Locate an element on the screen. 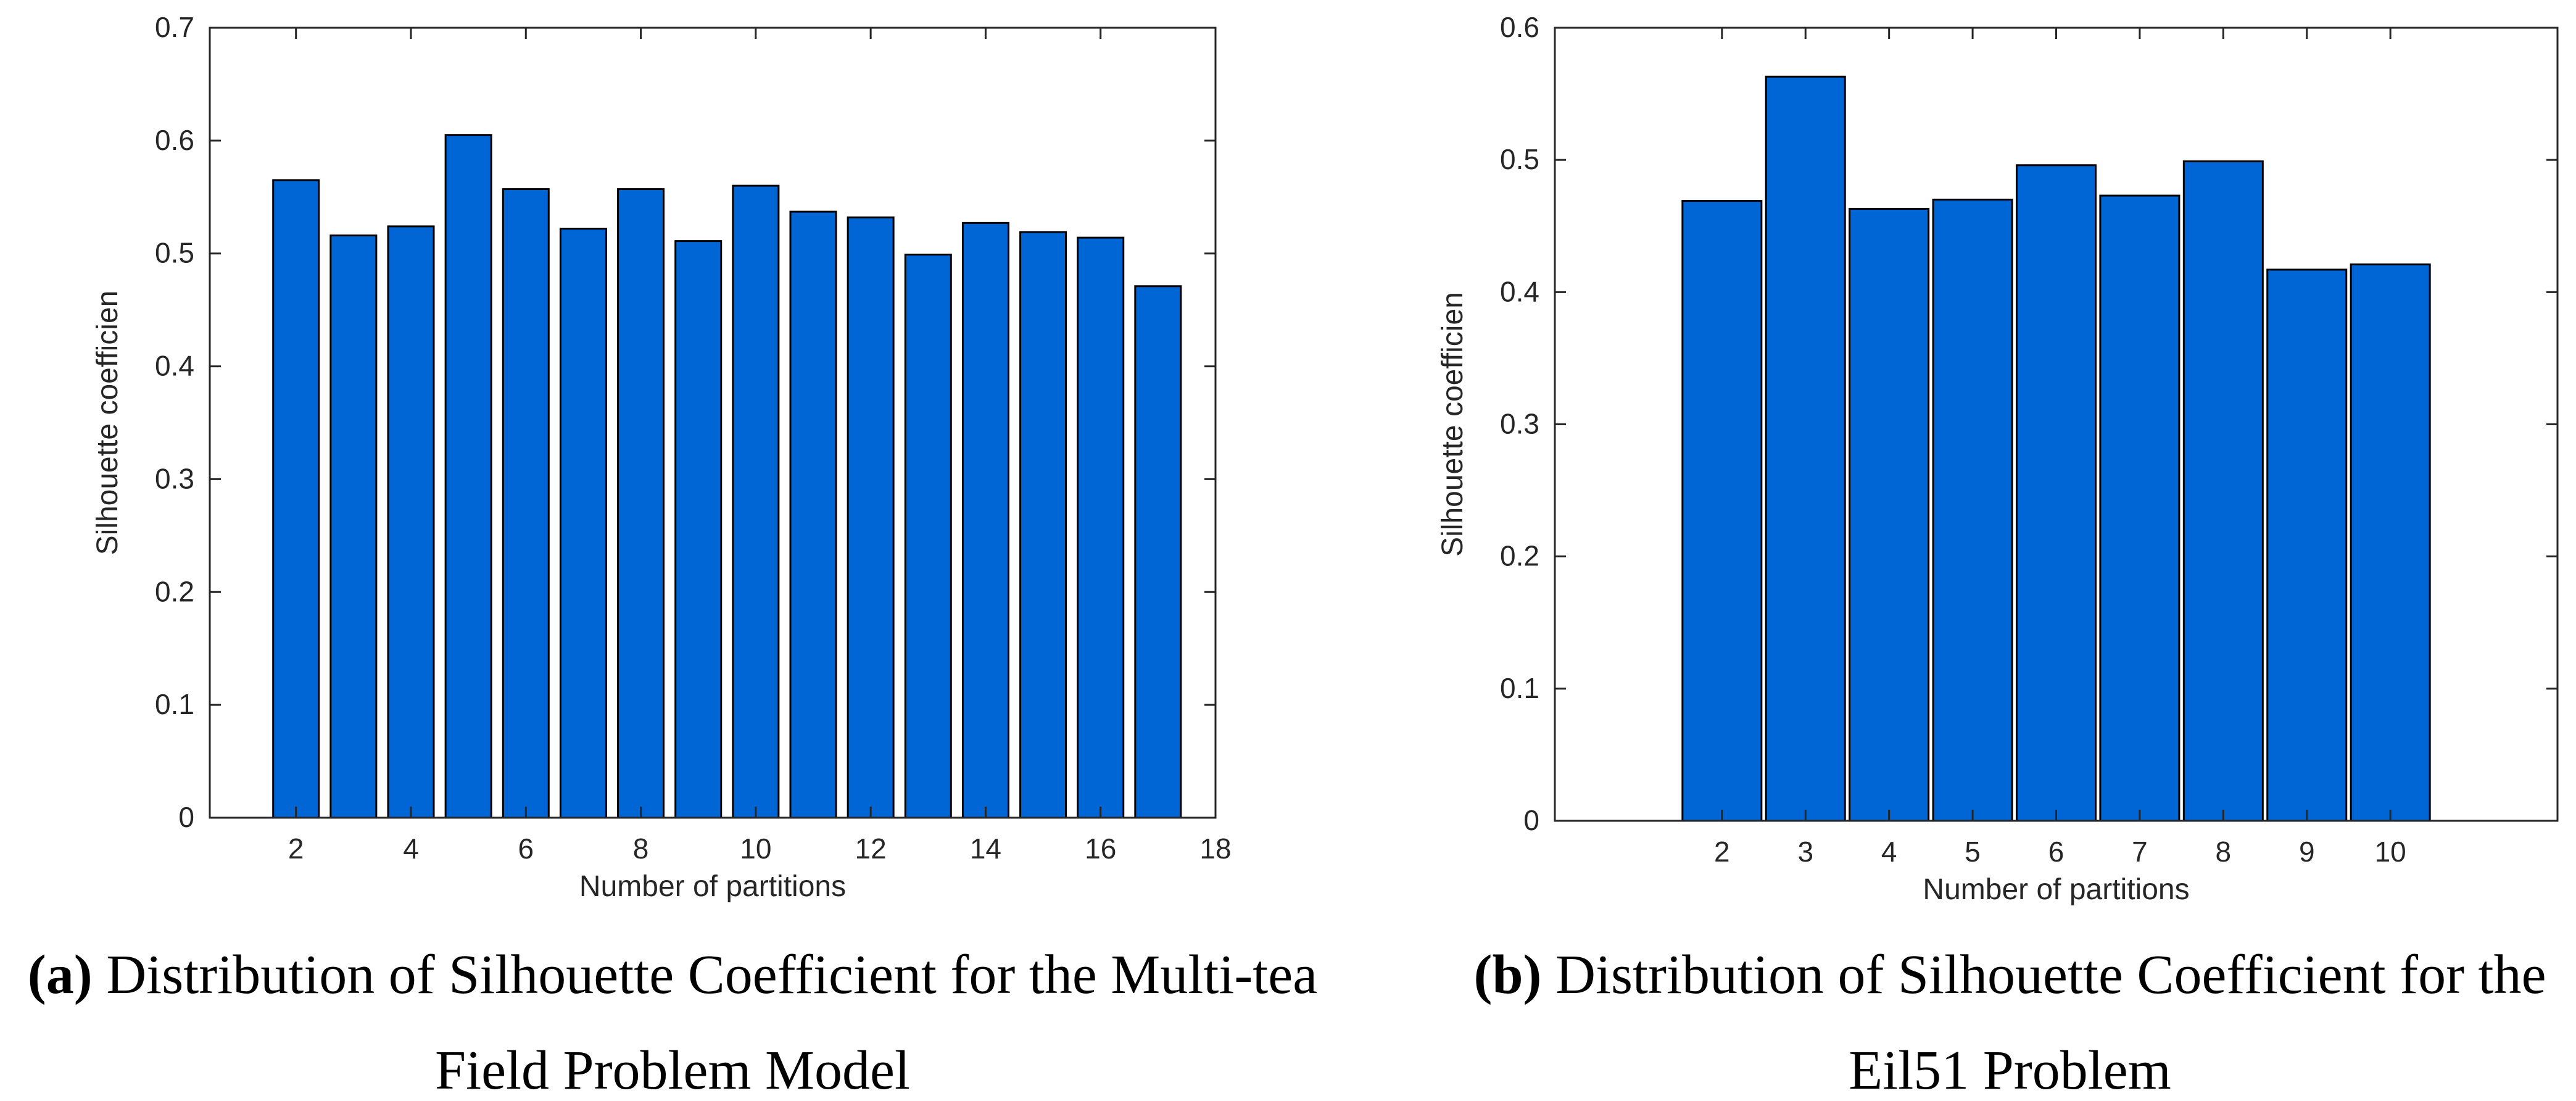 Image resolution: width=2576 pixels, height=1101 pixels. xtick-label-a-7: 16 is located at coordinates (1100, 849).